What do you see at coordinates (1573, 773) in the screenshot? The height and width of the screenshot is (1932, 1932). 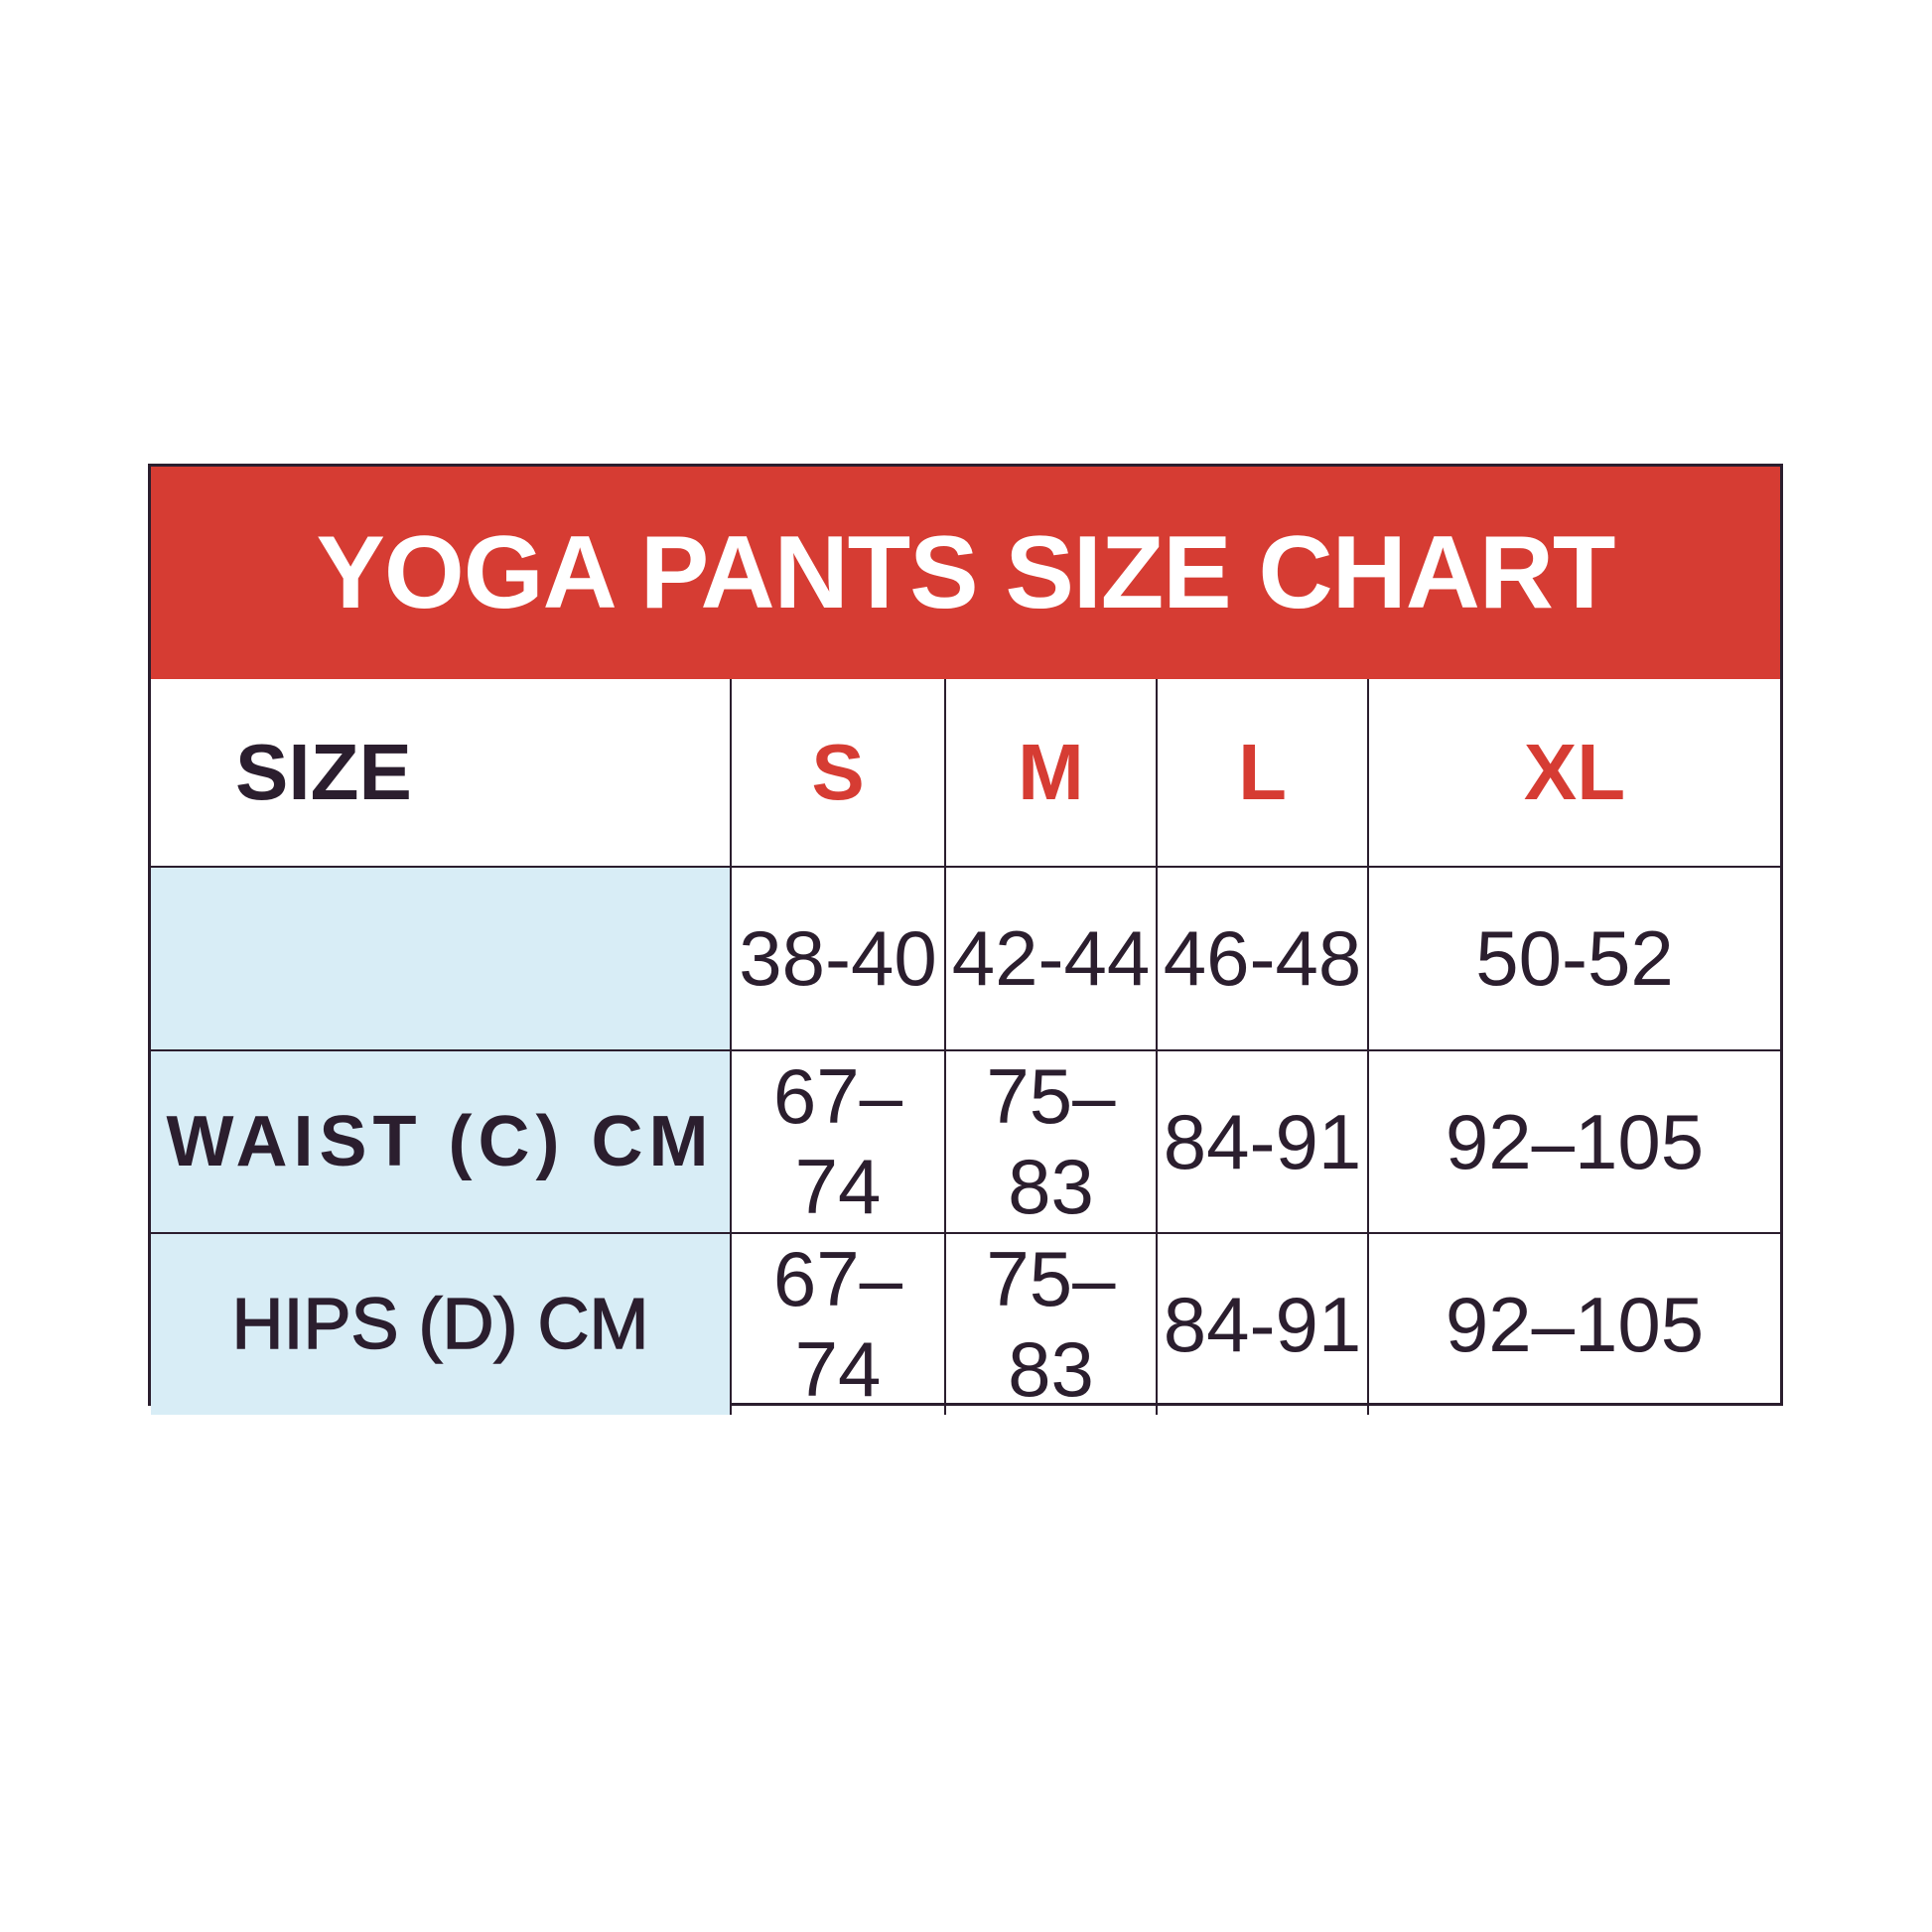 I see `size-xl: XL` at bounding box center [1573, 773].